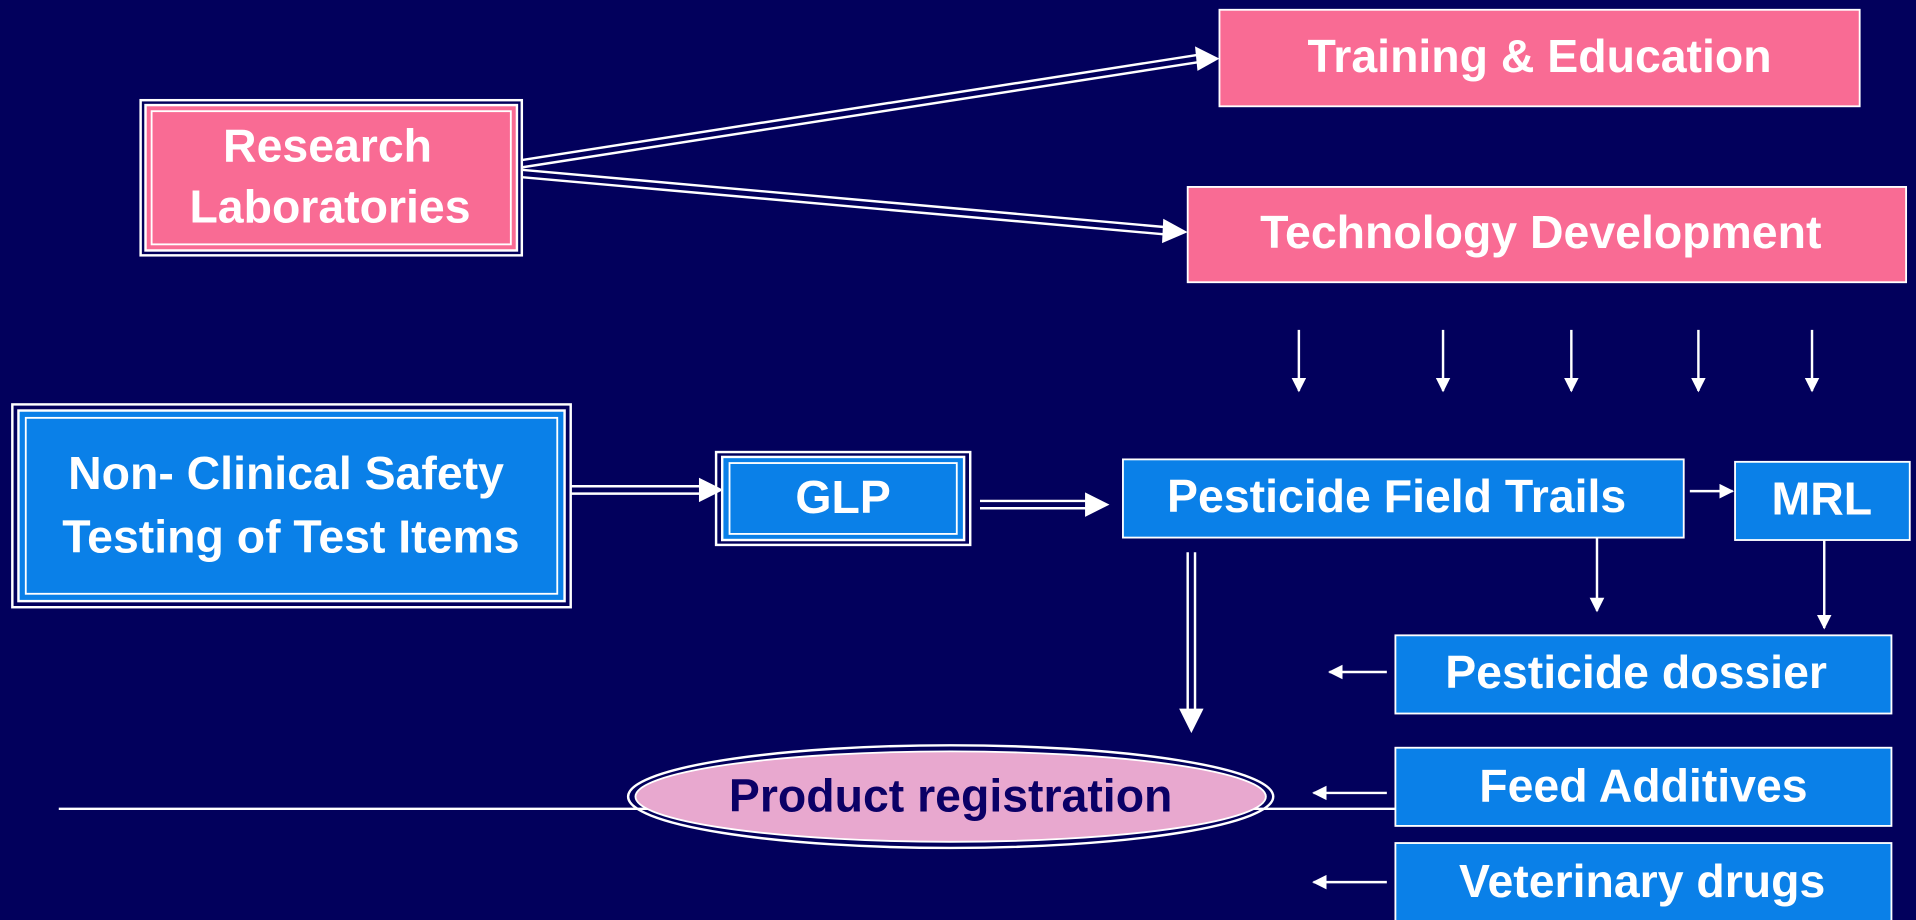 Image resolution: width=1916 pixels, height=920 pixels. What do you see at coordinates (1396, 496) in the screenshot?
I see `node-label: Pesticide Field Trails` at bounding box center [1396, 496].